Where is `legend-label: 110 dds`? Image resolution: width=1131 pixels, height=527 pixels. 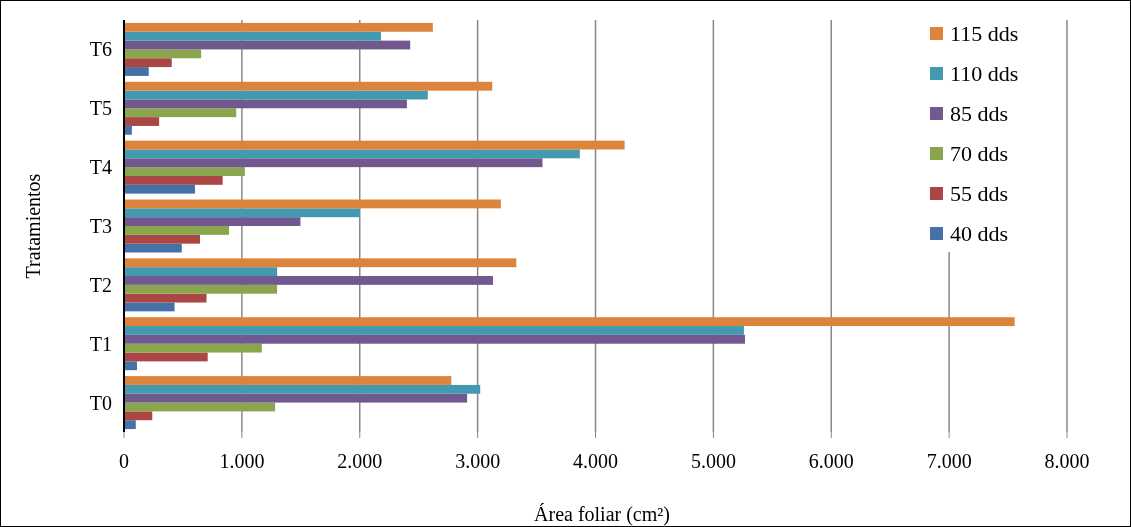
legend-label: 110 dds is located at coordinates (984, 73).